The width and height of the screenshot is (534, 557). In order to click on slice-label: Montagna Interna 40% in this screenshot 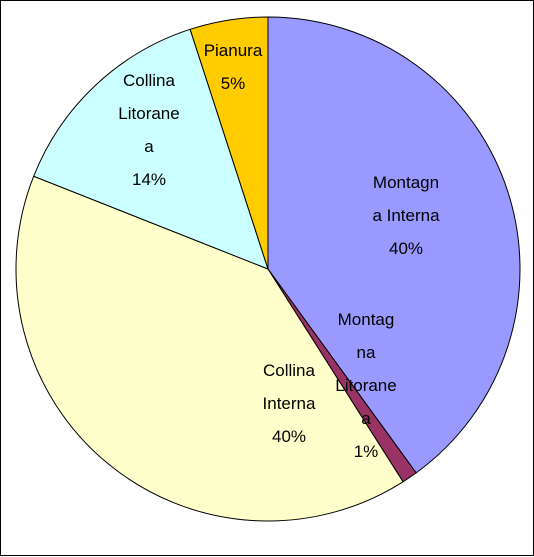, I will do `click(406, 215)`.